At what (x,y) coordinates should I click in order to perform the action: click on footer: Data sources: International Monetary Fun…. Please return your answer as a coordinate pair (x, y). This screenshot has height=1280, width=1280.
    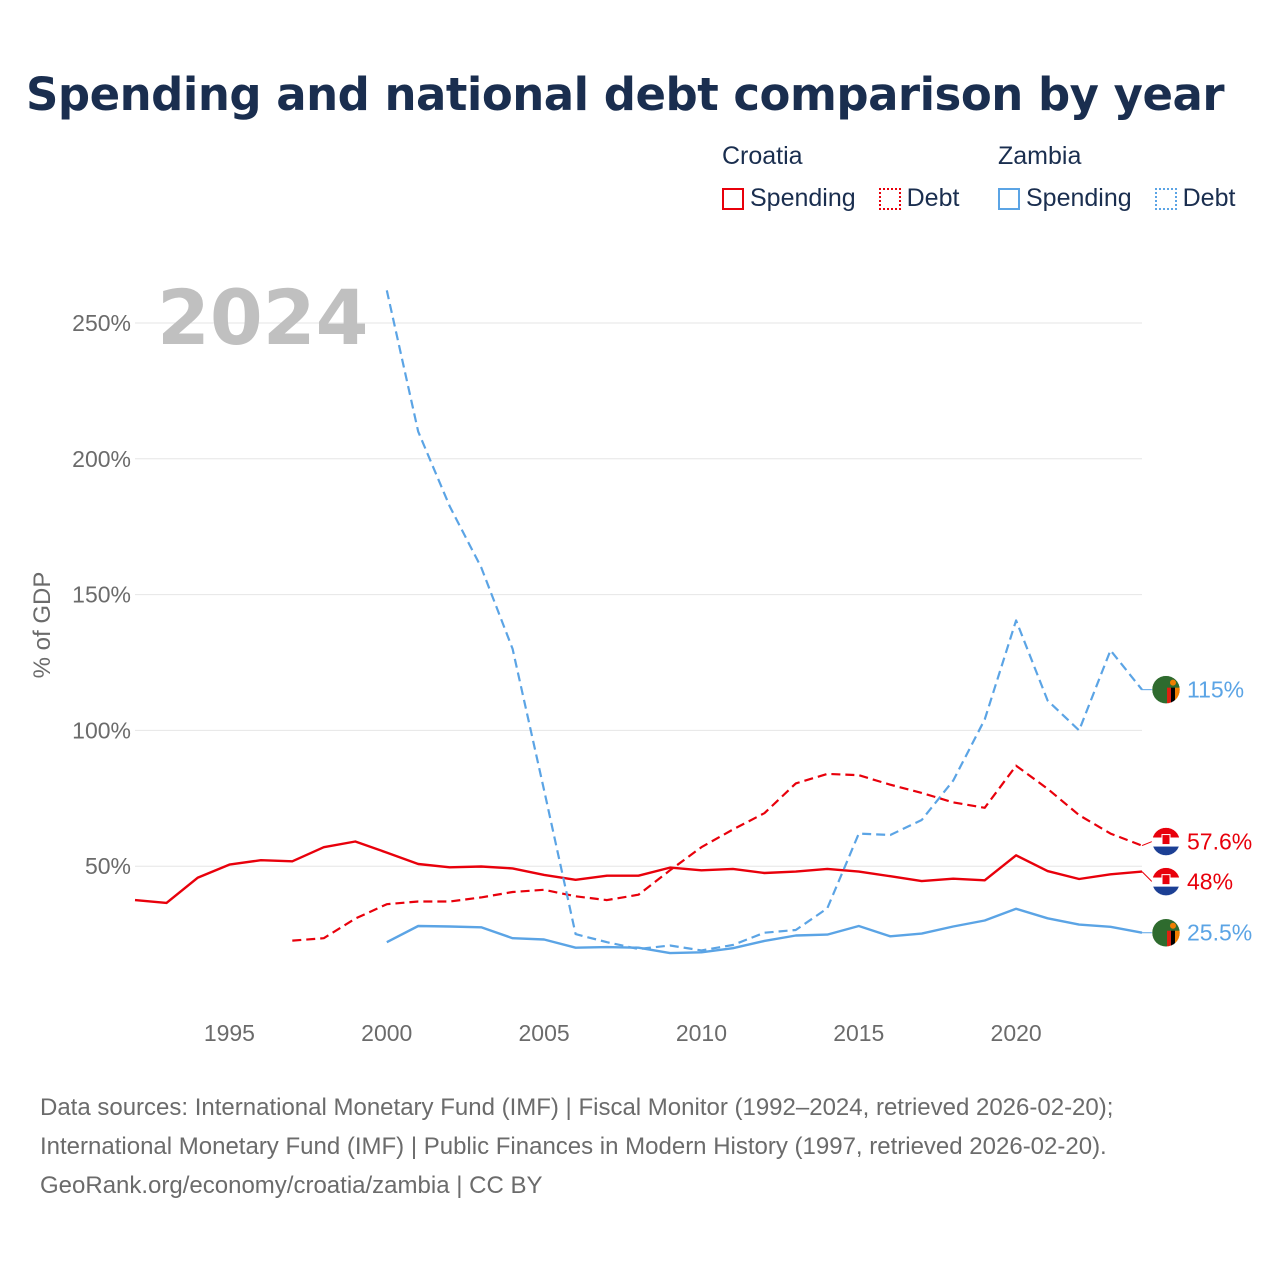
    Looking at the image, I should click on (576, 1146).